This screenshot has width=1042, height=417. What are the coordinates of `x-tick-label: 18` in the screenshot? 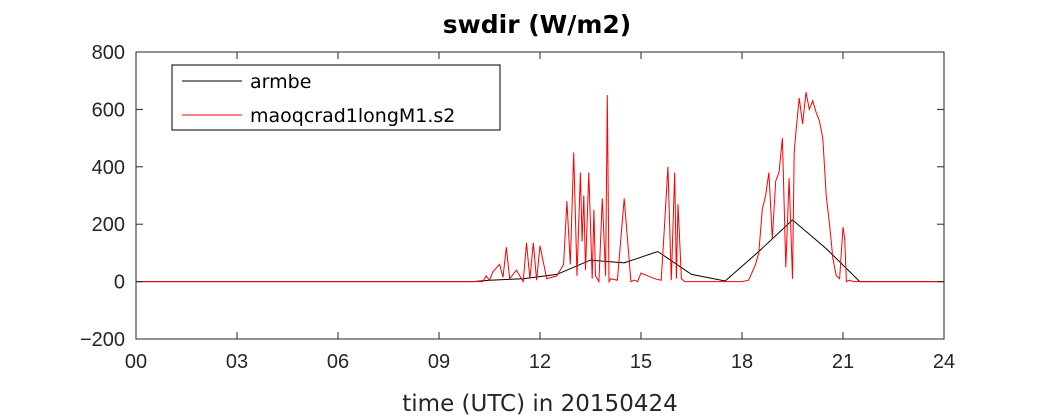 It's located at (742, 362).